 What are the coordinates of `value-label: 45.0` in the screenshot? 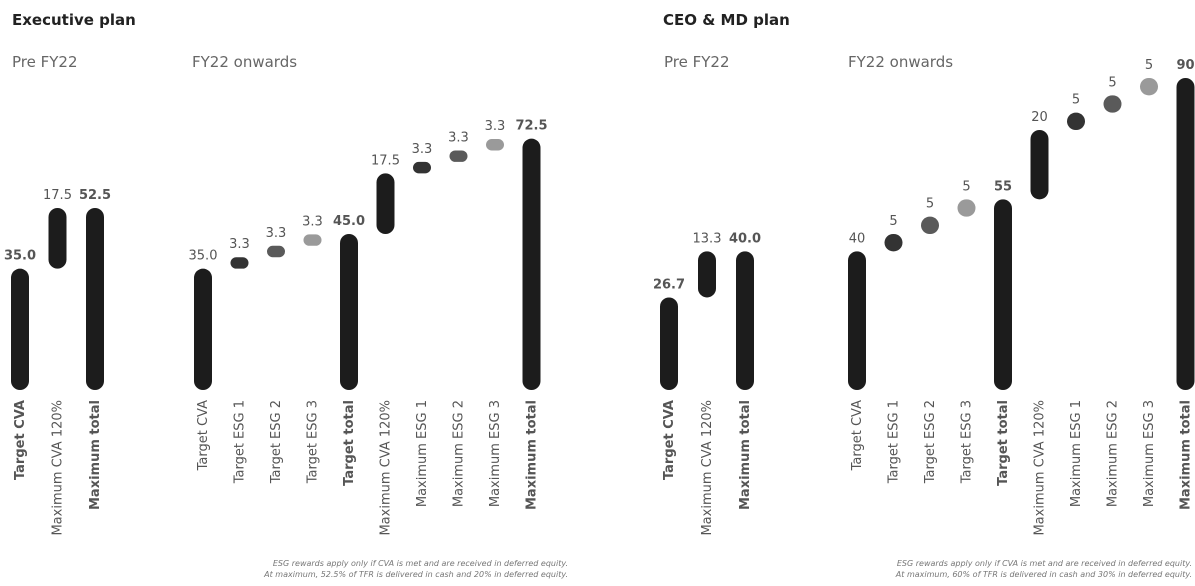 It's located at (349, 221).